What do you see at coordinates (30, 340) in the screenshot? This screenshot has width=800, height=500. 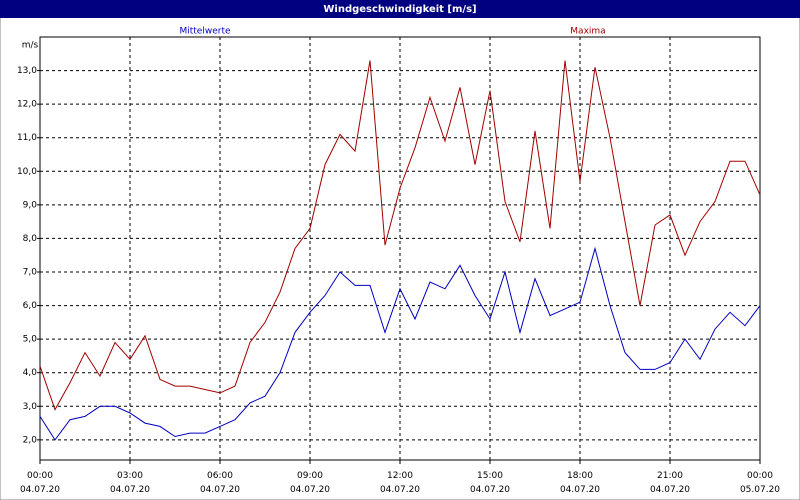 I see `y-tick-label: 5,0` at bounding box center [30, 340].